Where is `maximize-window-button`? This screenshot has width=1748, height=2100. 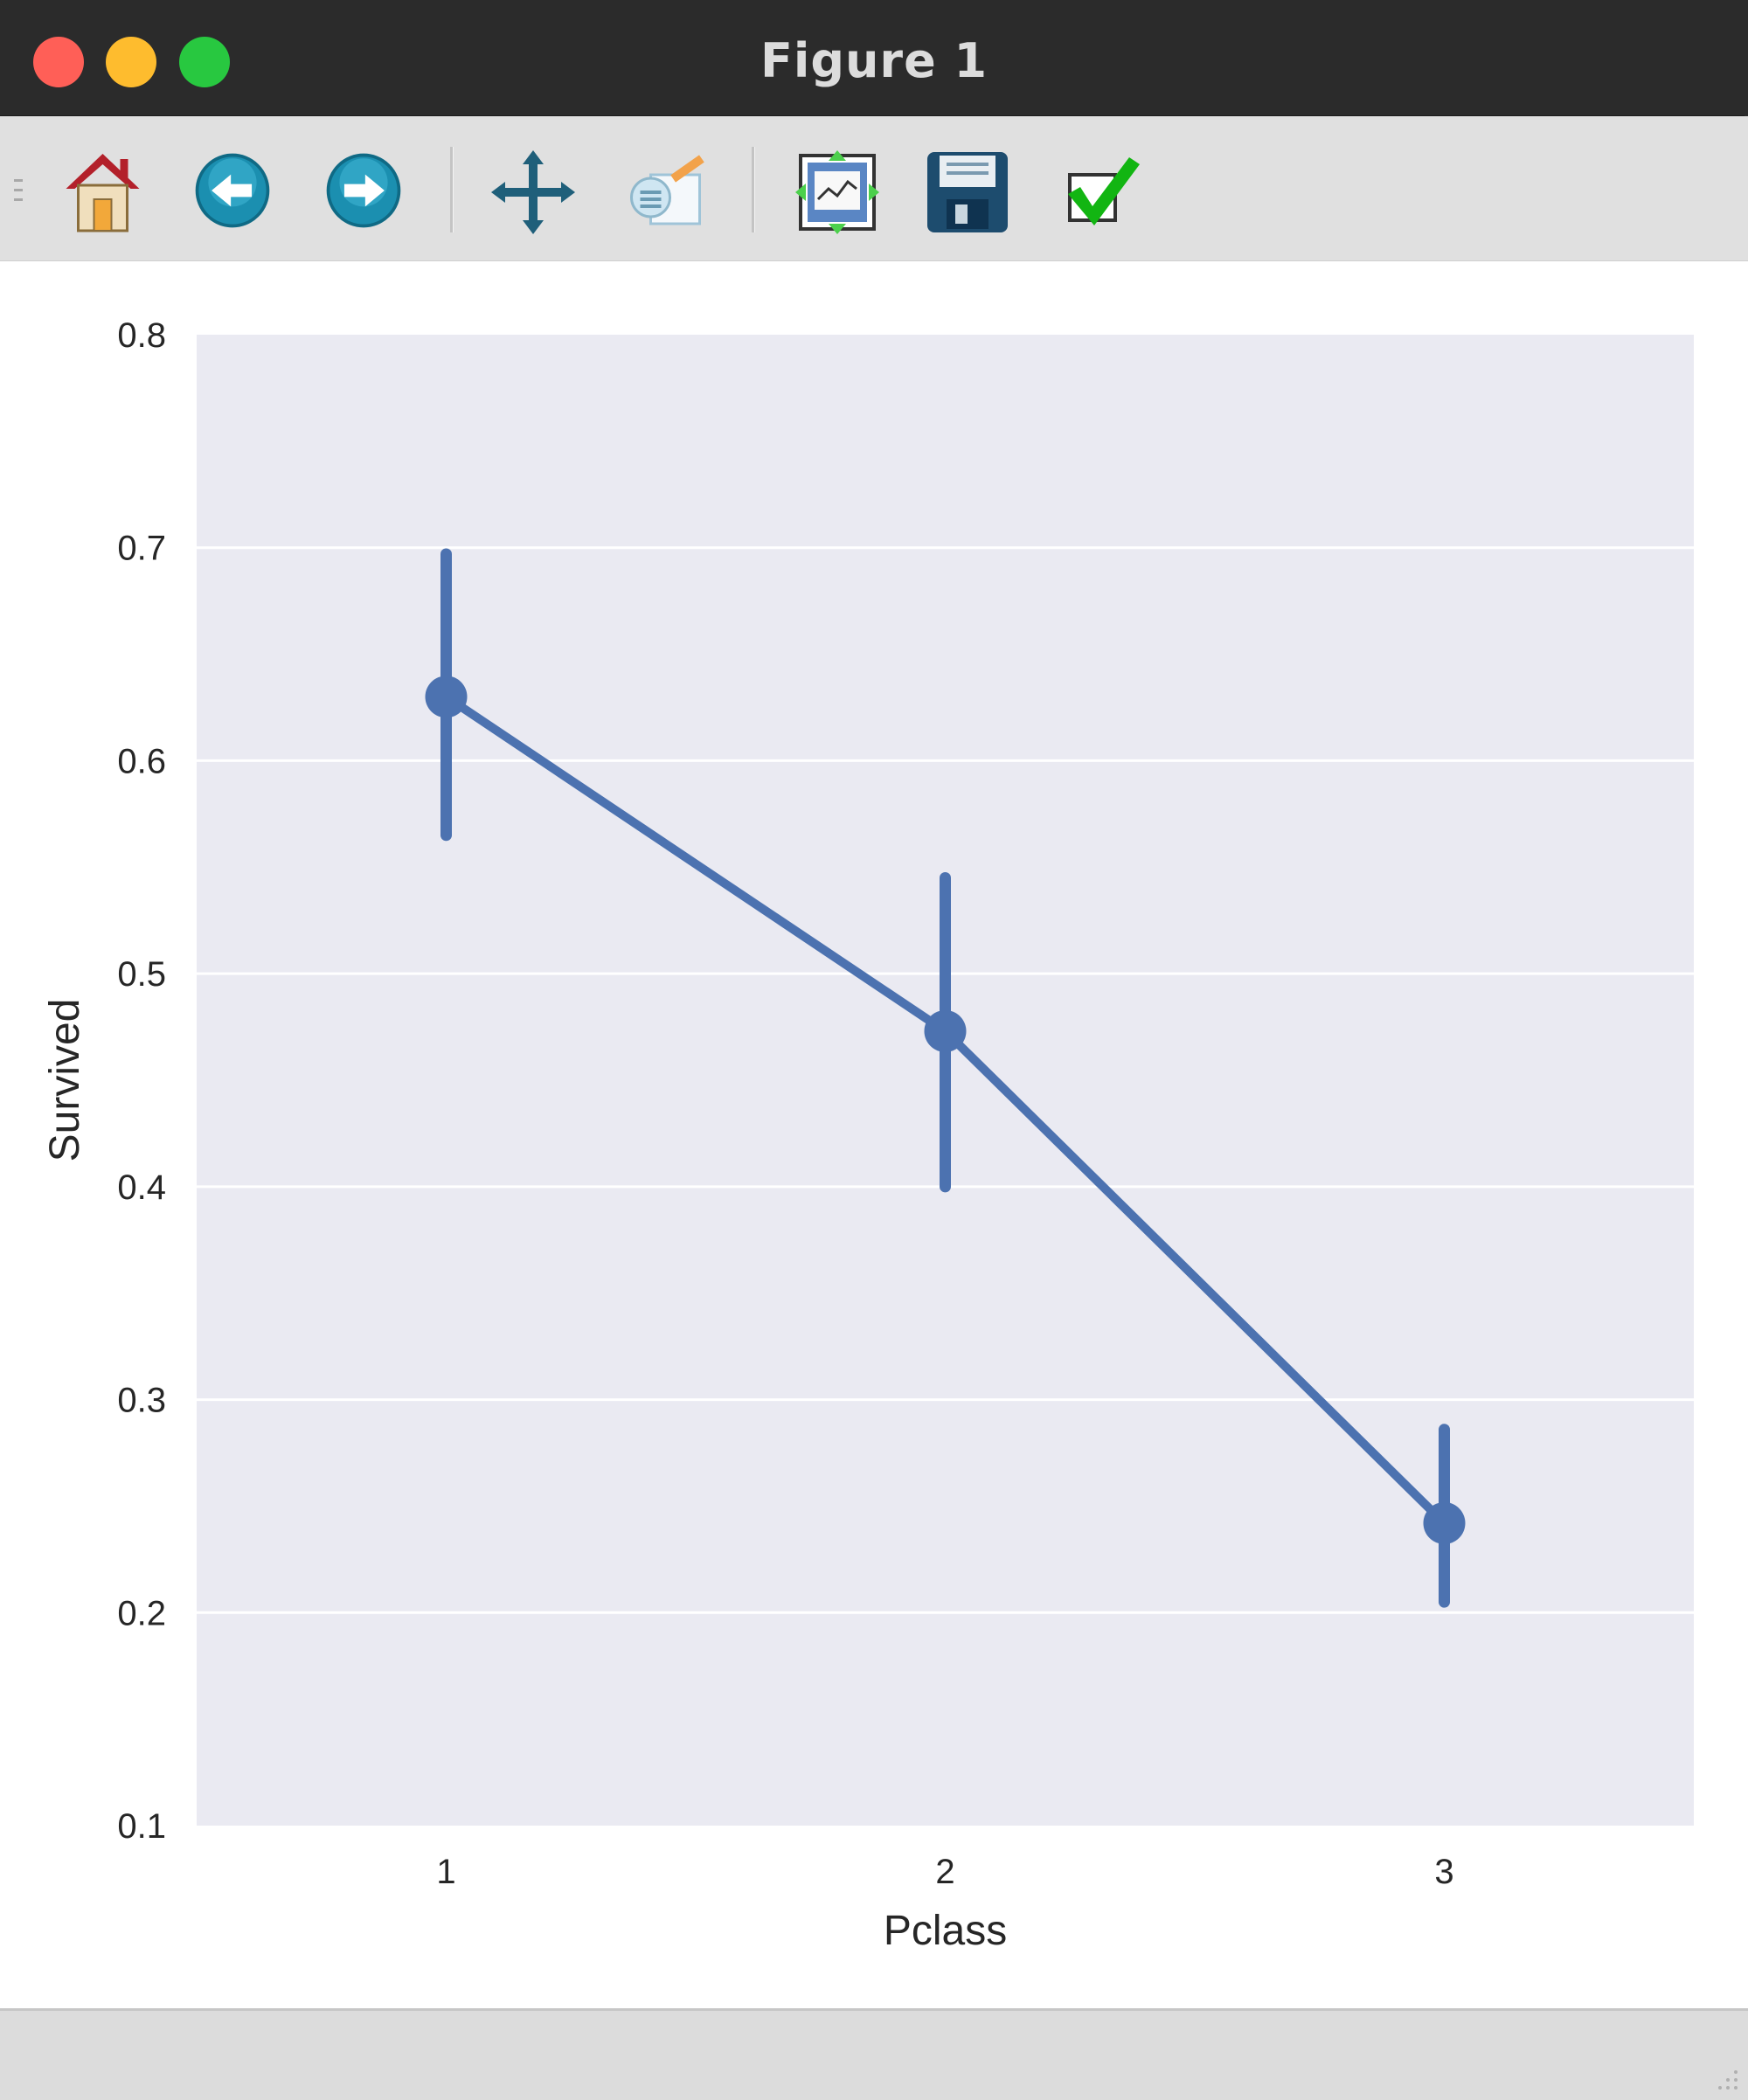
maximize-window-button is located at coordinates (205, 62).